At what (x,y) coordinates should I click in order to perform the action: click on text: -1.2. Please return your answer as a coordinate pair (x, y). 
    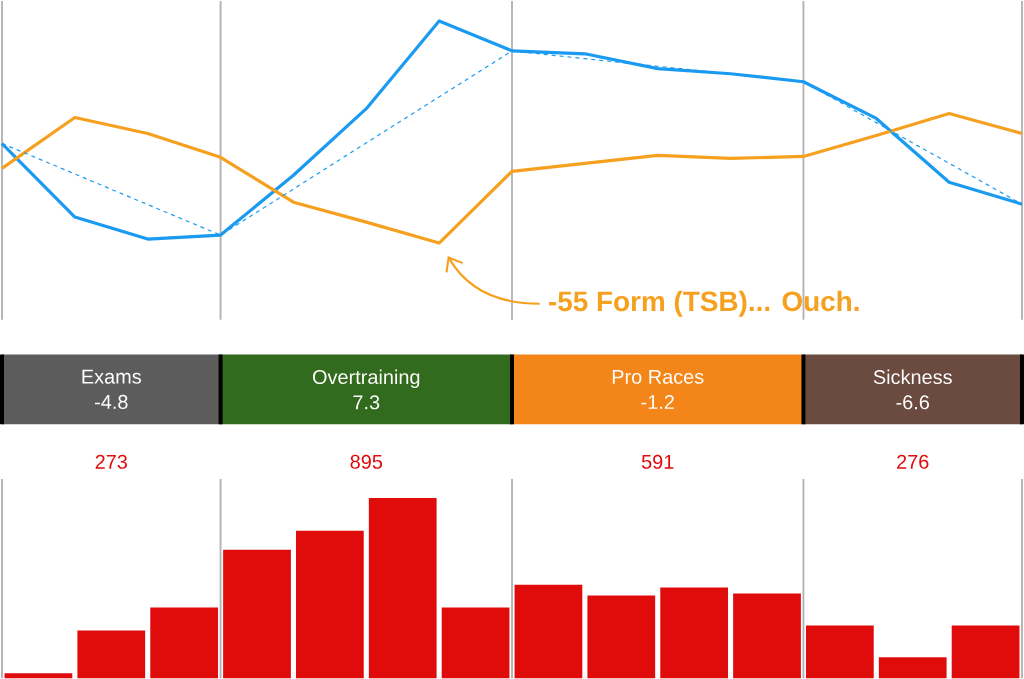
    Looking at the image, I should click on (657, 401).